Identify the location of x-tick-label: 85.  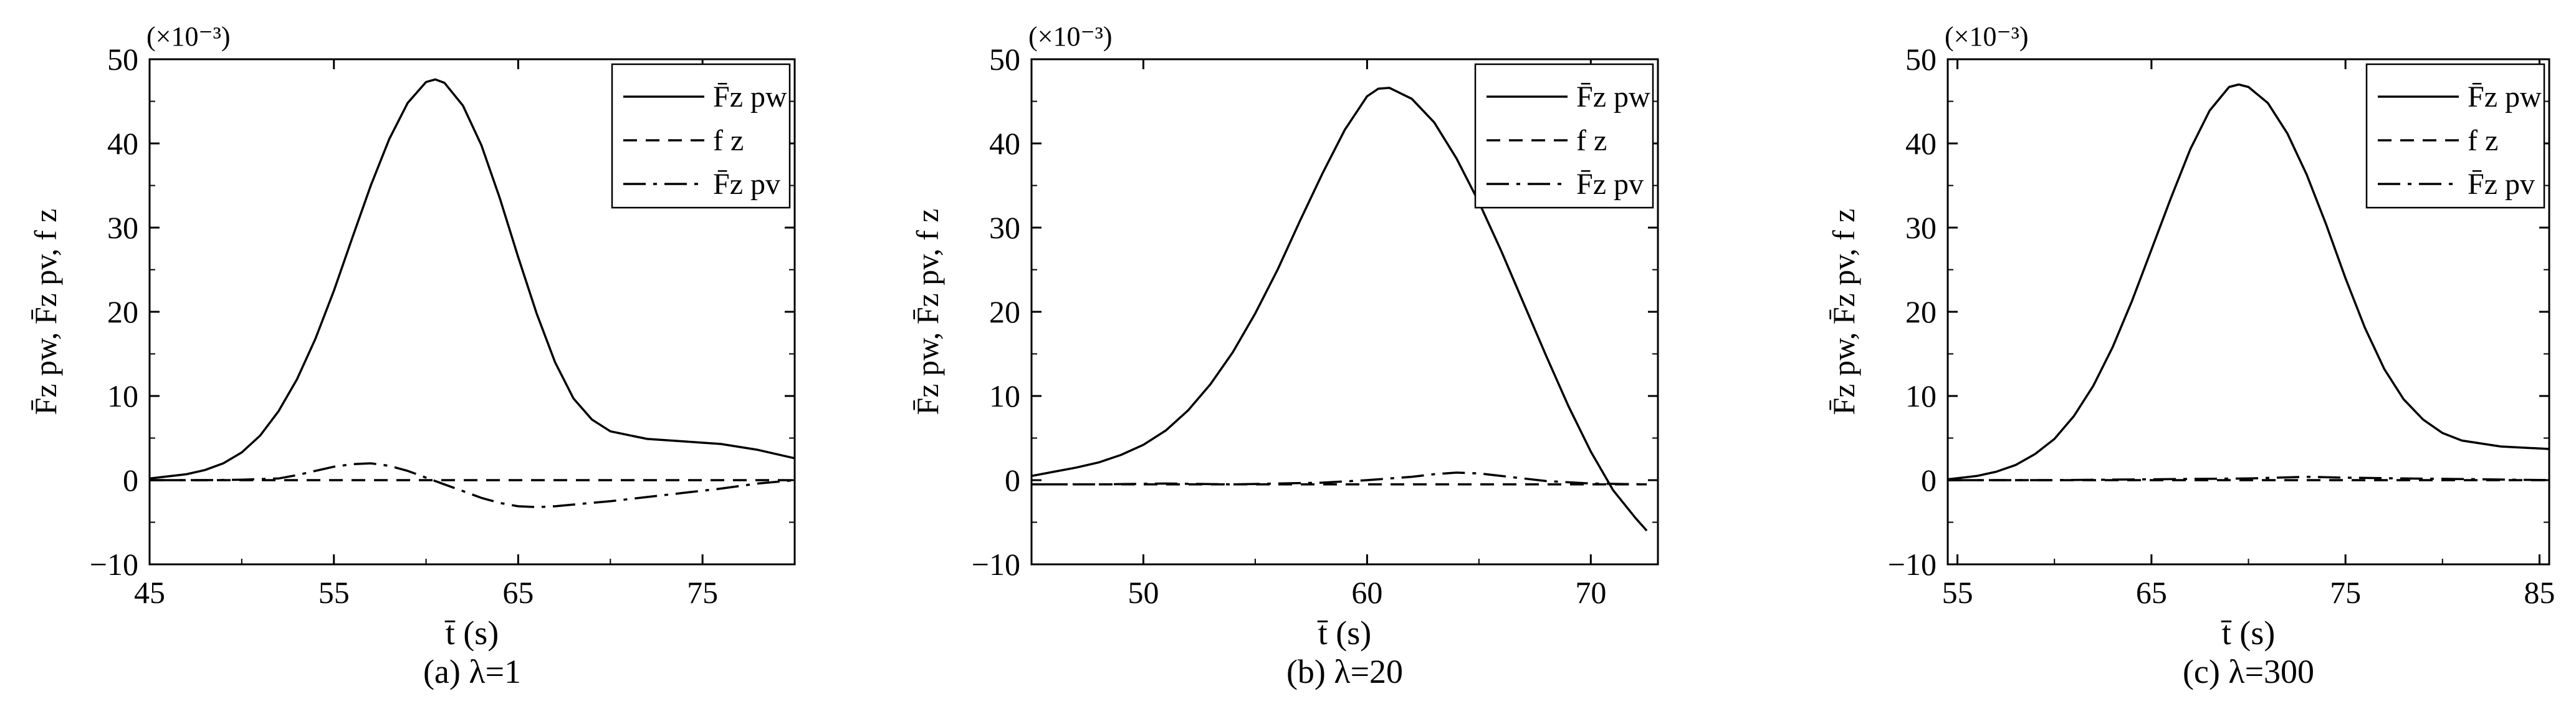
(2539, 593).